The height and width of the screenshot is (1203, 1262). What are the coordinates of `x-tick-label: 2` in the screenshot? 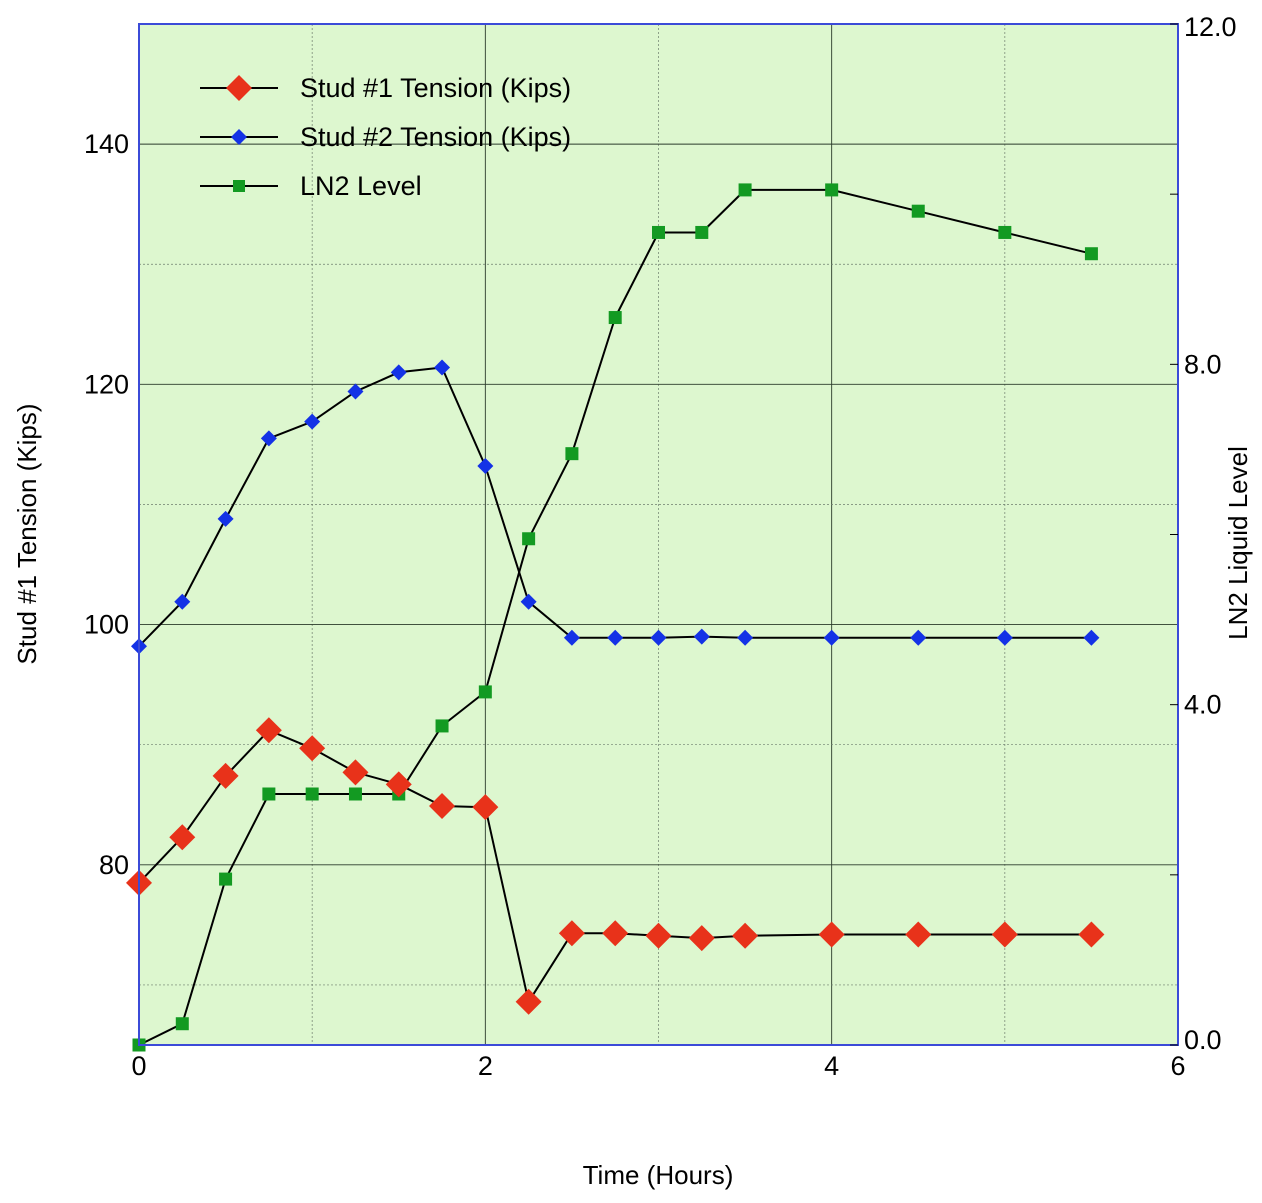 It's located at (485, 1066).